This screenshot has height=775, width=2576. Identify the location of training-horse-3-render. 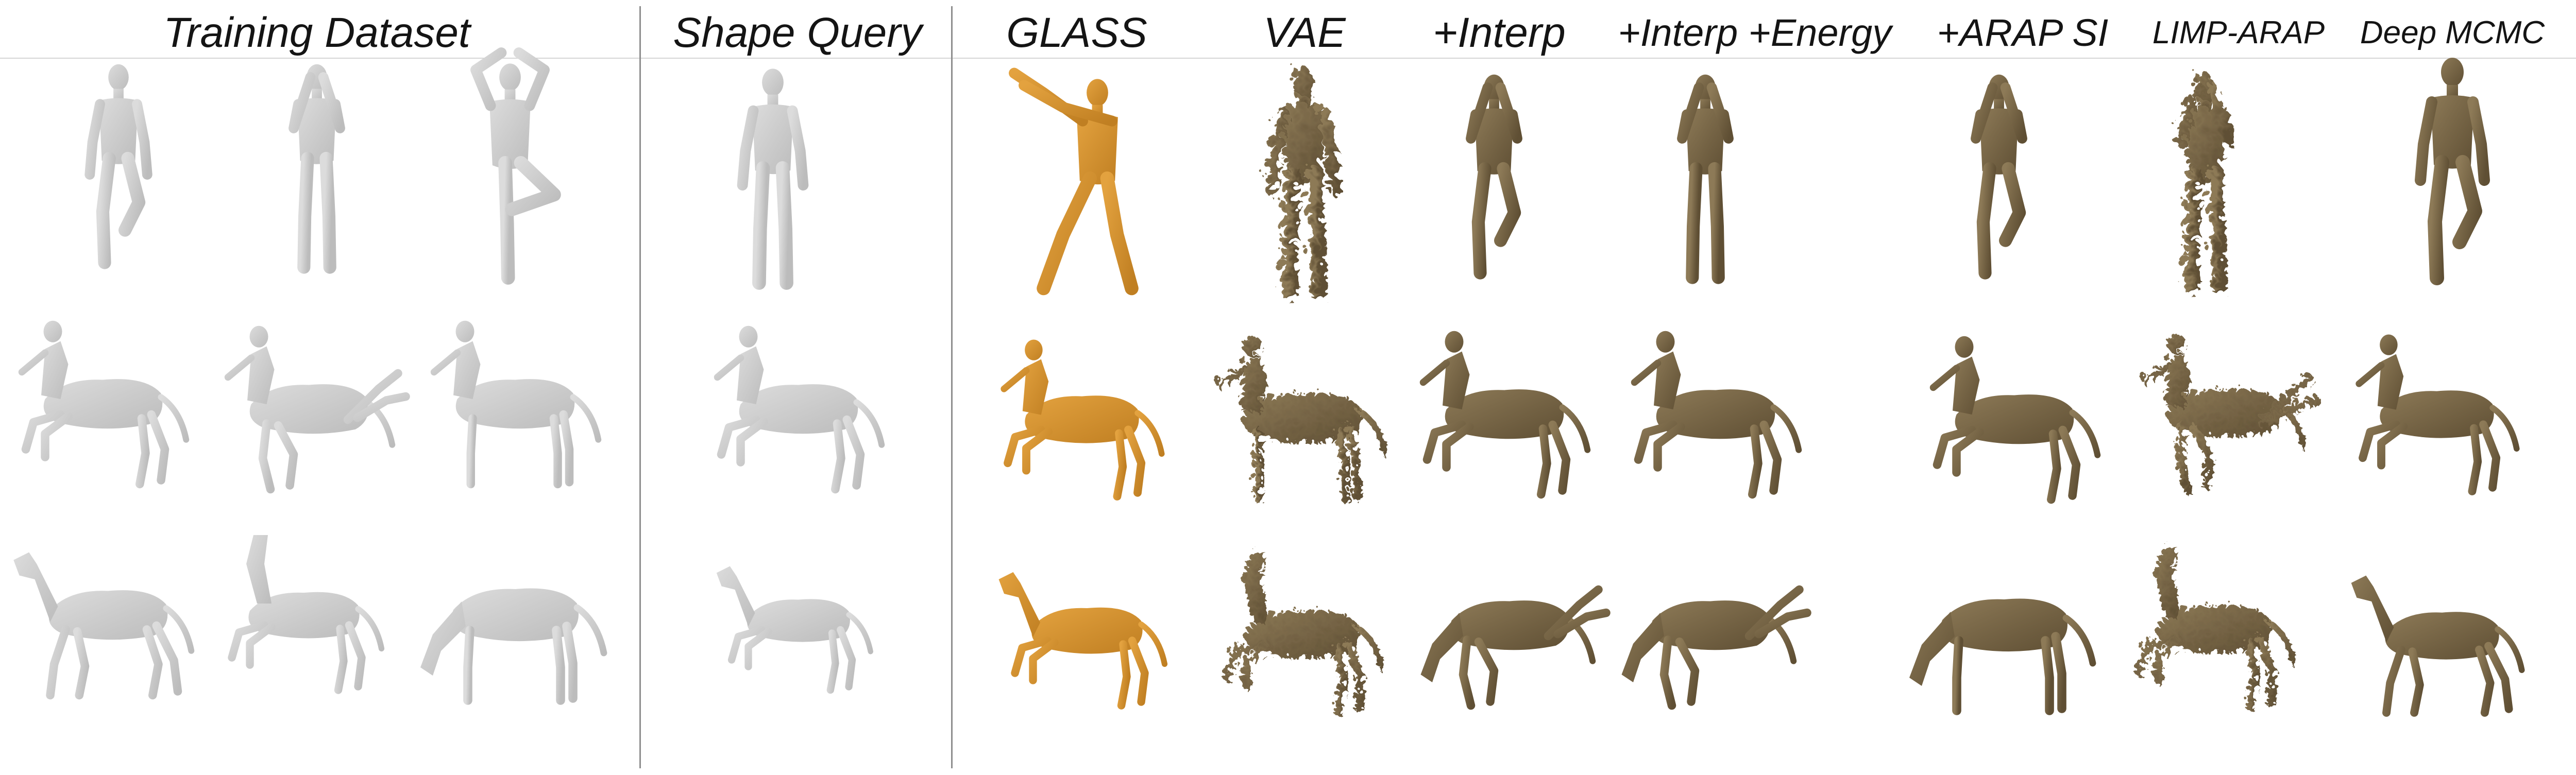
(513, 647).